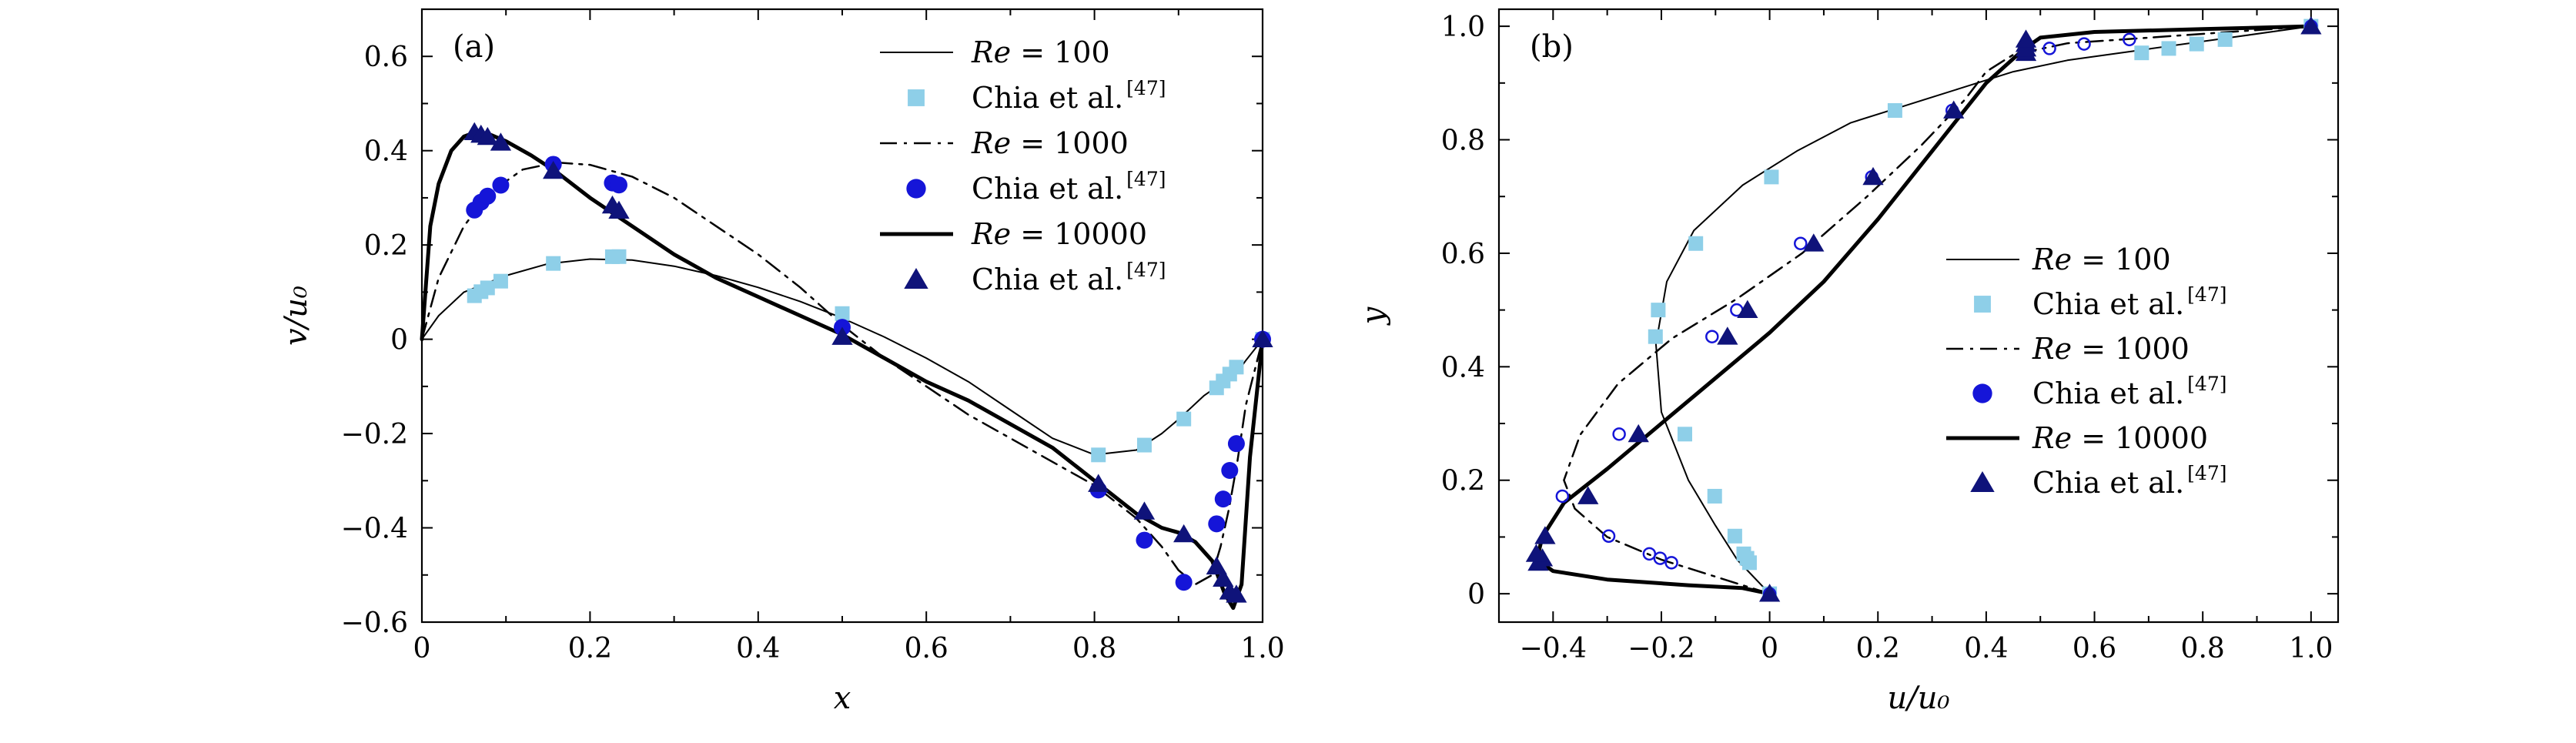 The image size is (2576, 743). Describe the element at coordinates (375, 529) in the screenshot. I see `y-tick-label: −0.4` at that location.